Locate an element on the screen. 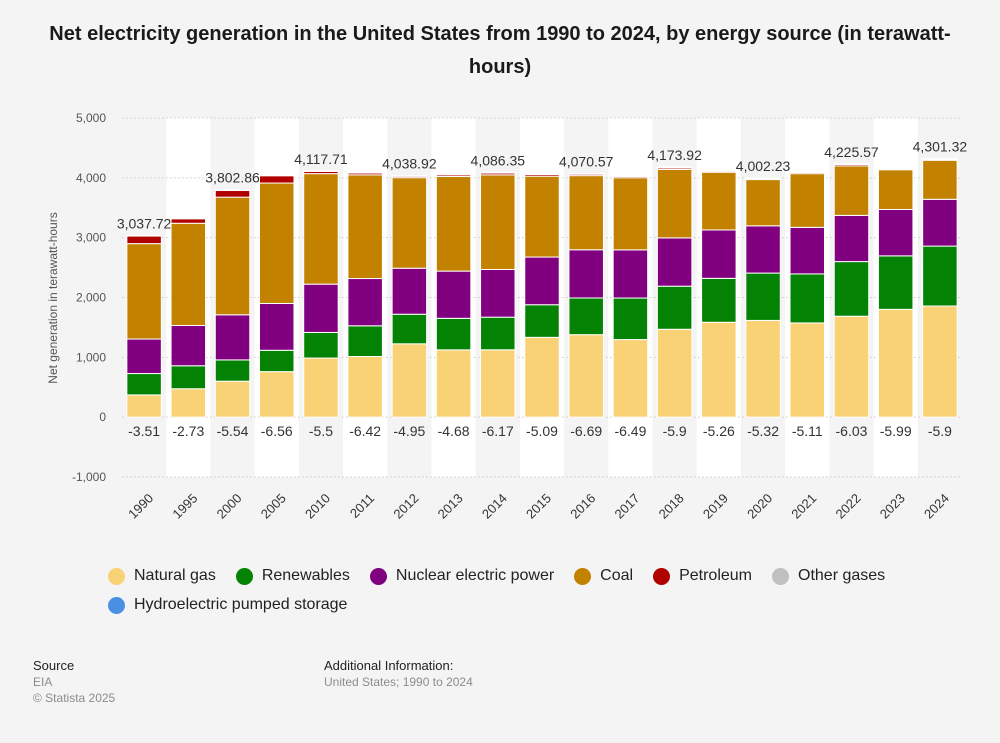 This screenshot has width=1000, height=743. legend-label: Hydroelectric pumped storage is located at coordinates (241, 604).